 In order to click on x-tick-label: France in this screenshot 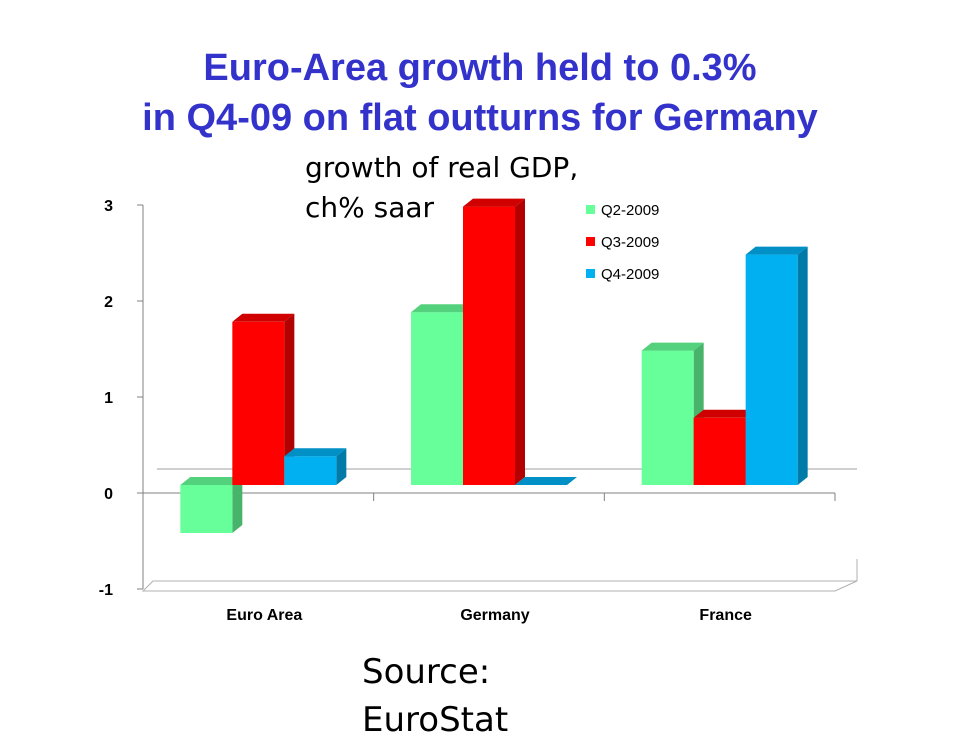, I will do `click(725, 615)`.